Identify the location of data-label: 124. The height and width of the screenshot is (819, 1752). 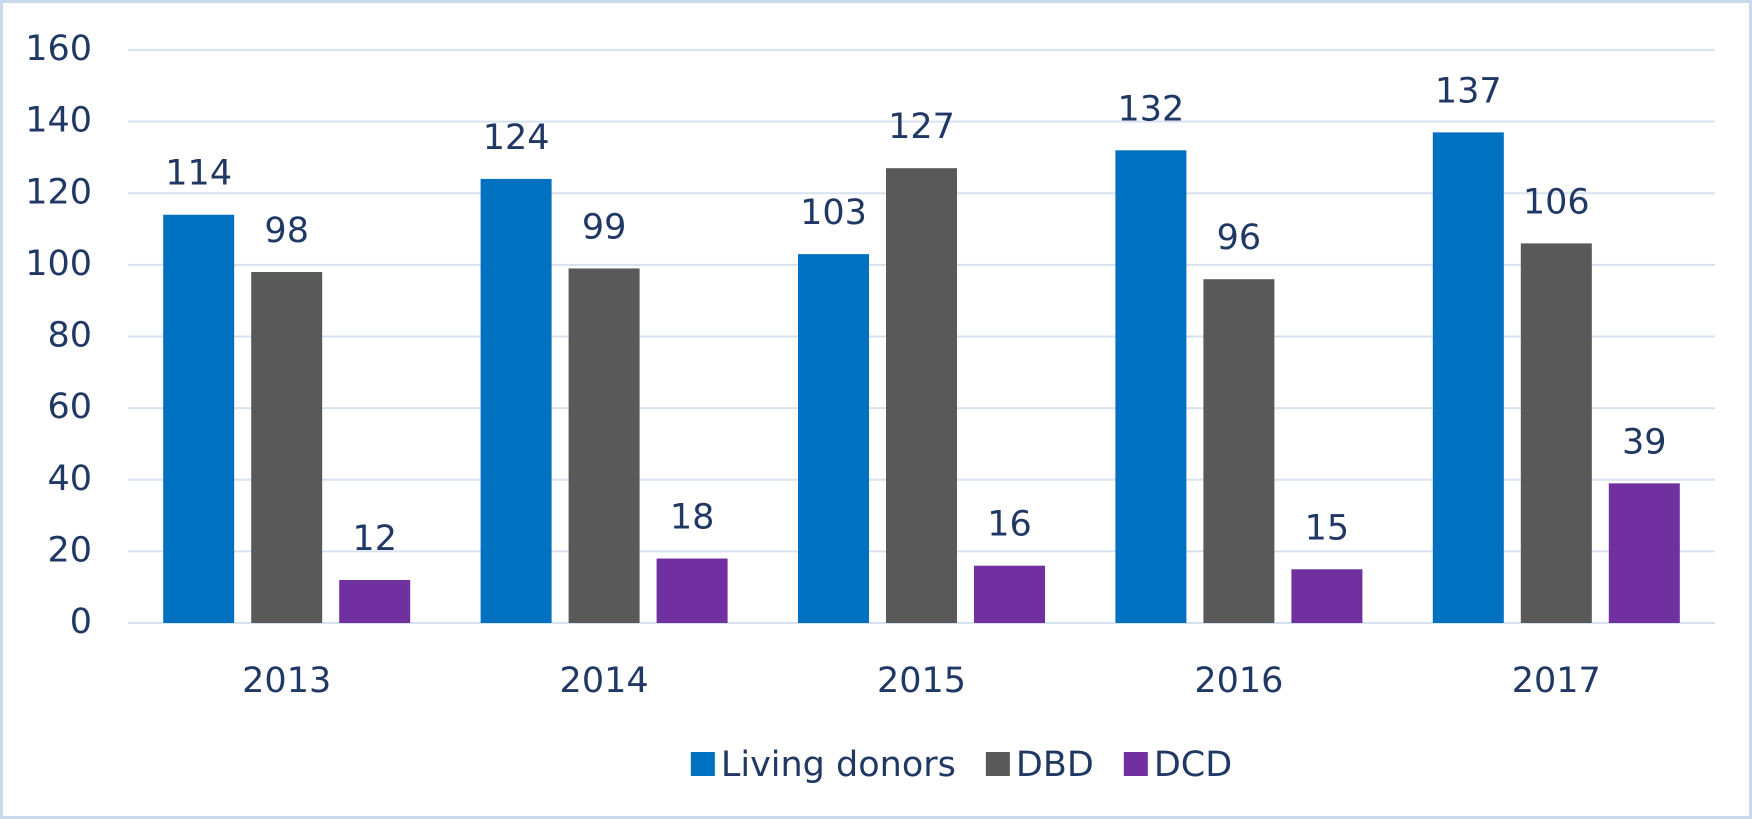
(516, 138).